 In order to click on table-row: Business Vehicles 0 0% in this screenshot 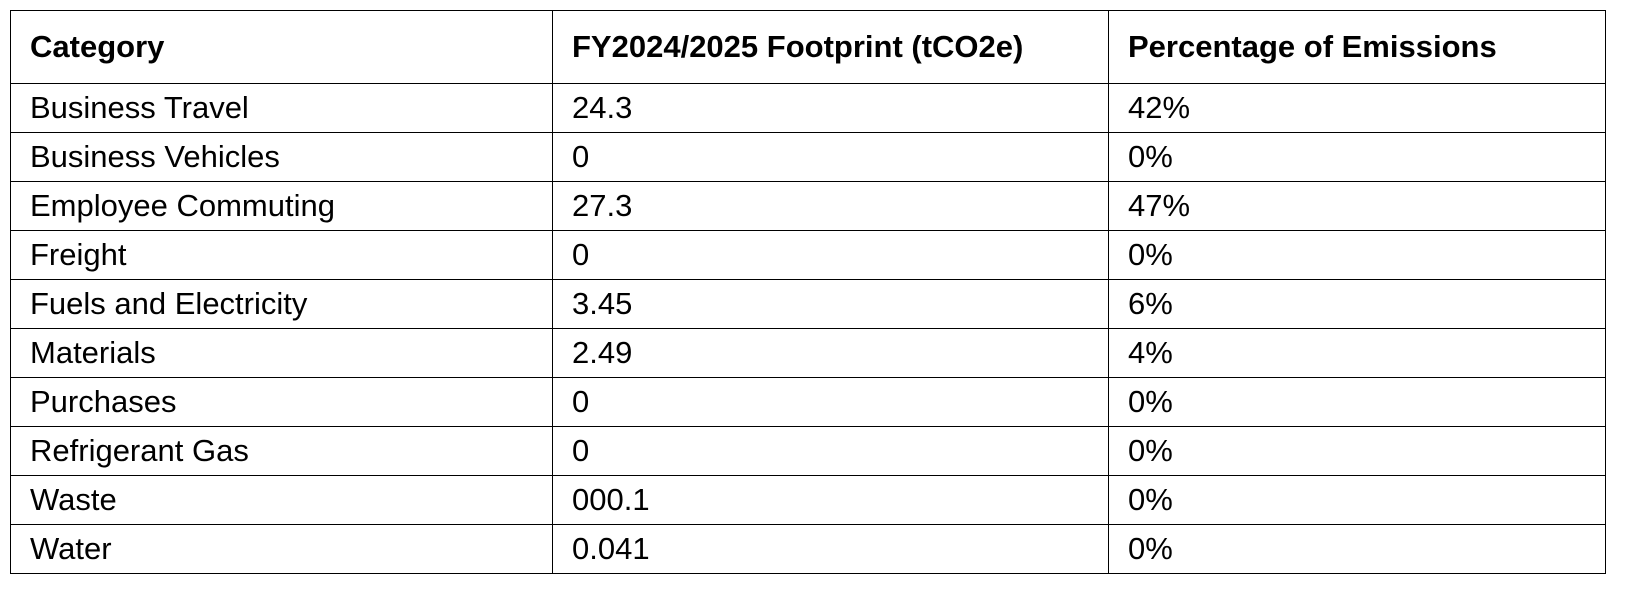, I will do `click(808, 157)`.